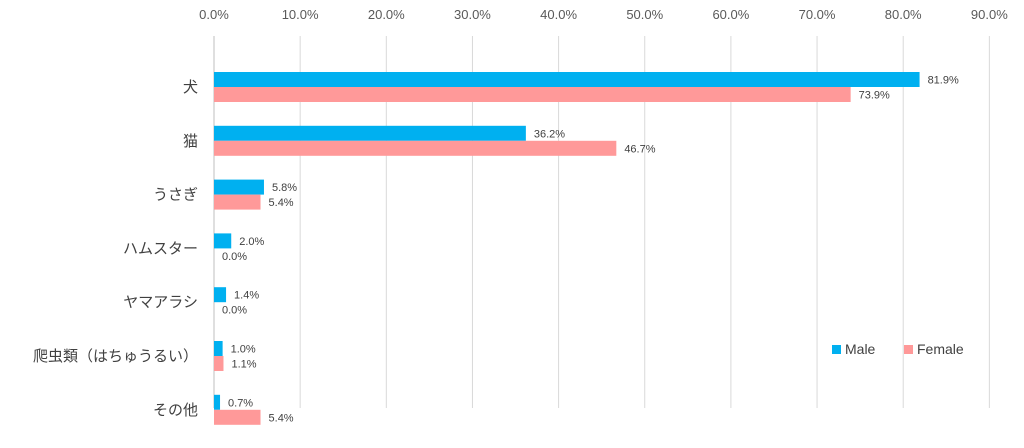 This screenshot has width=1024, height=448. I want to click on legend-label-male: Male, so click(860, 349).